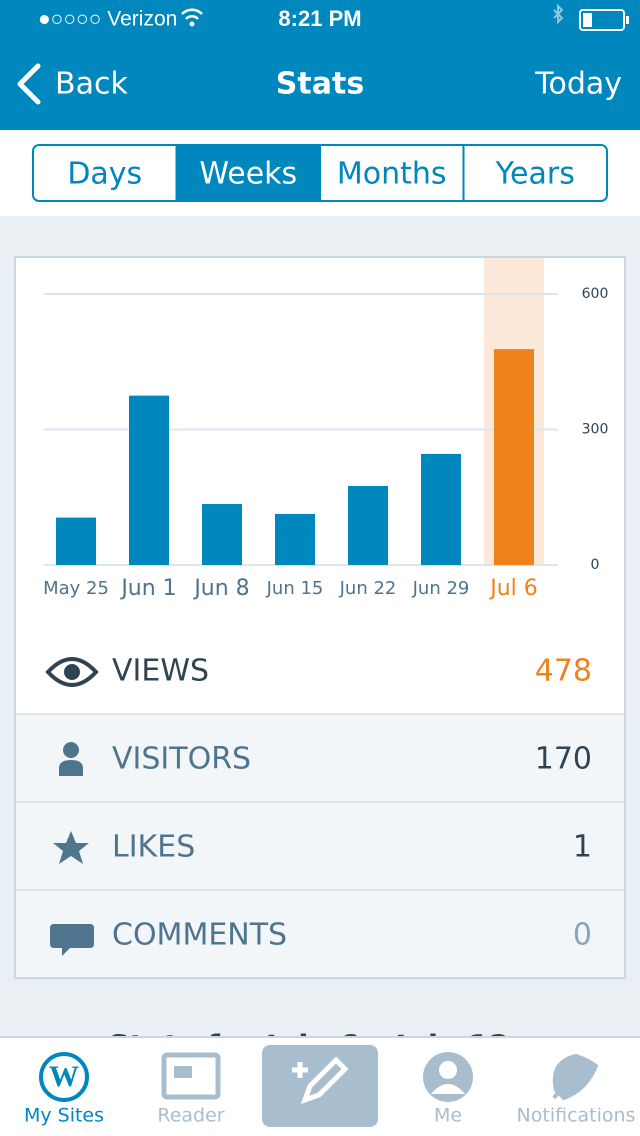 Image resolution: width=640 pixels, height=1136 pixels. What do you see at coordinates (320, 84) in the screenshot?
I see `nav-title: Stats` at bounding box center [320, 84].